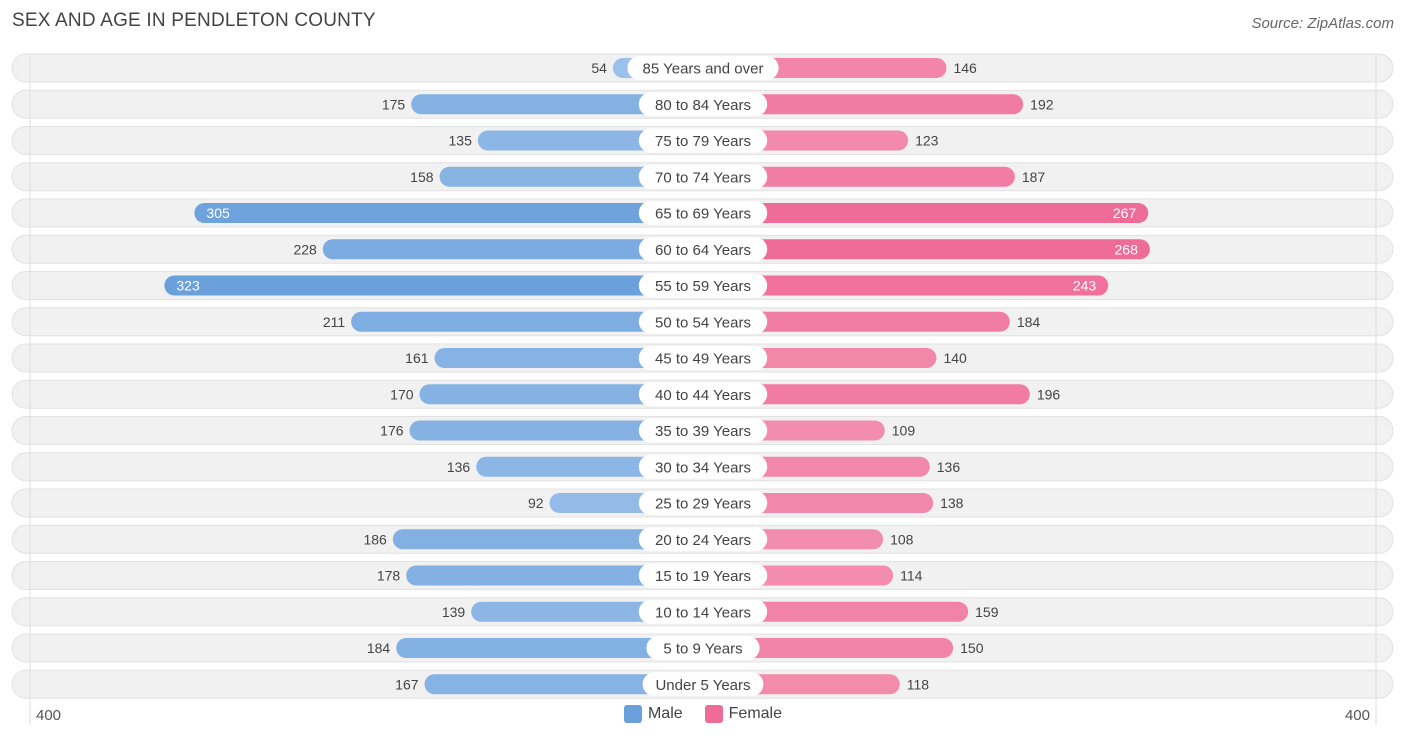  Describe the element at coordinates (952, 503) in the screenshot. I see `female-value-label: 138` at that location.